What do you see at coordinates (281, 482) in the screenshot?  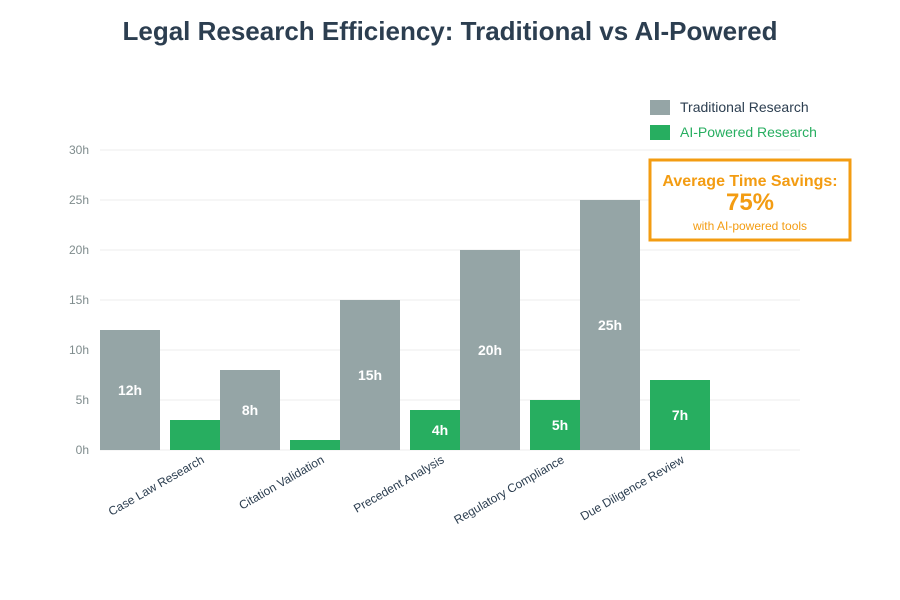 I see `x-tick-label: Citation Validation` at bounding box center [281, 482].